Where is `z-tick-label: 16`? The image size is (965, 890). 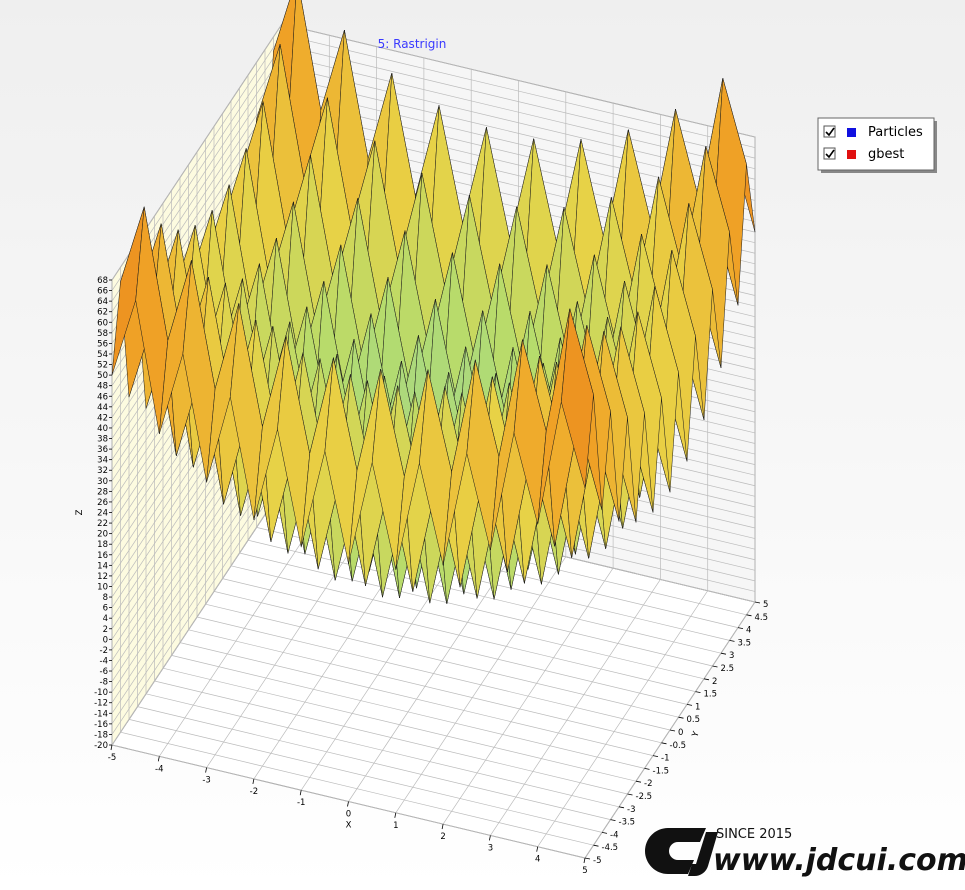 z-tick-label: 16 is located at coordinates (102, 556).